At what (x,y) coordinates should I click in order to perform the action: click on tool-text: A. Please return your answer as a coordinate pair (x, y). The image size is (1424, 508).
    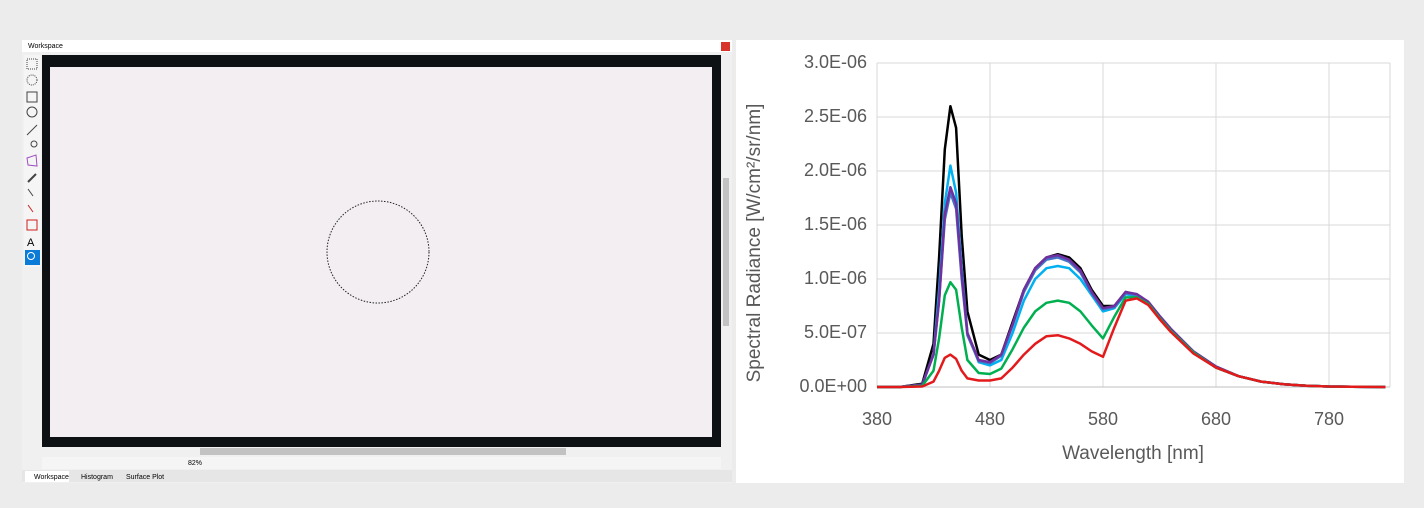
    Looking at the image, I should click on (31, 243).